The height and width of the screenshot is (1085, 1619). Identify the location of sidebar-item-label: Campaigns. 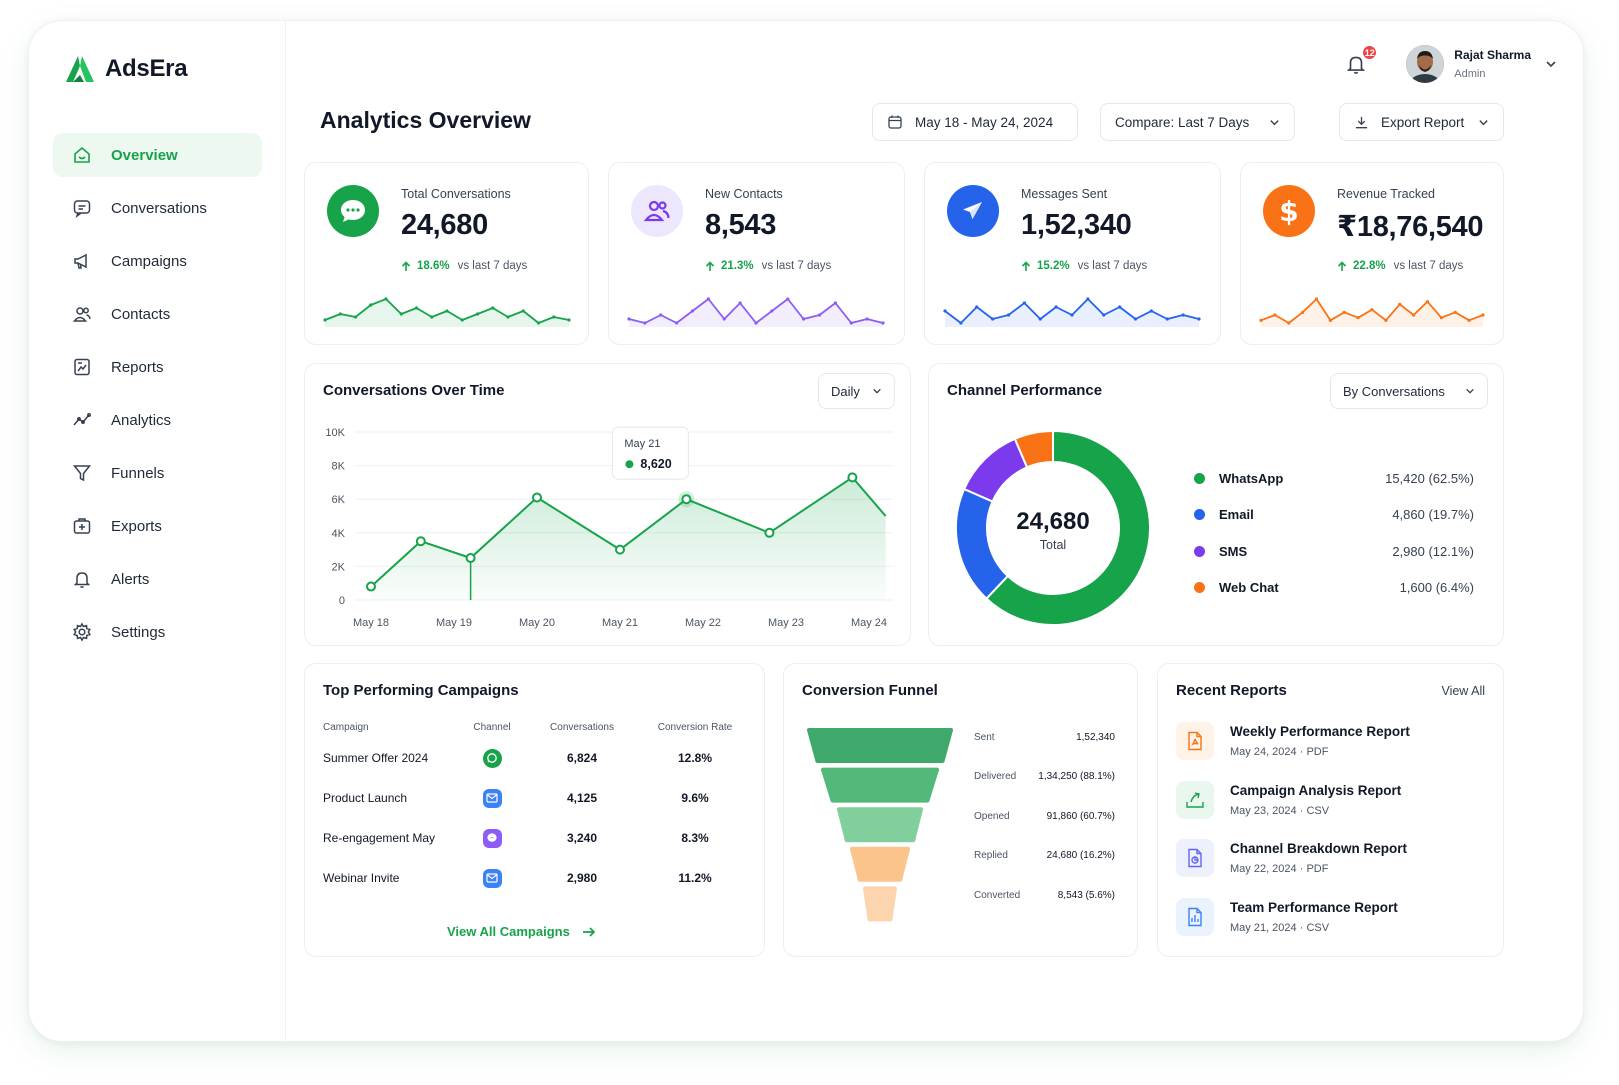
(149, 261).